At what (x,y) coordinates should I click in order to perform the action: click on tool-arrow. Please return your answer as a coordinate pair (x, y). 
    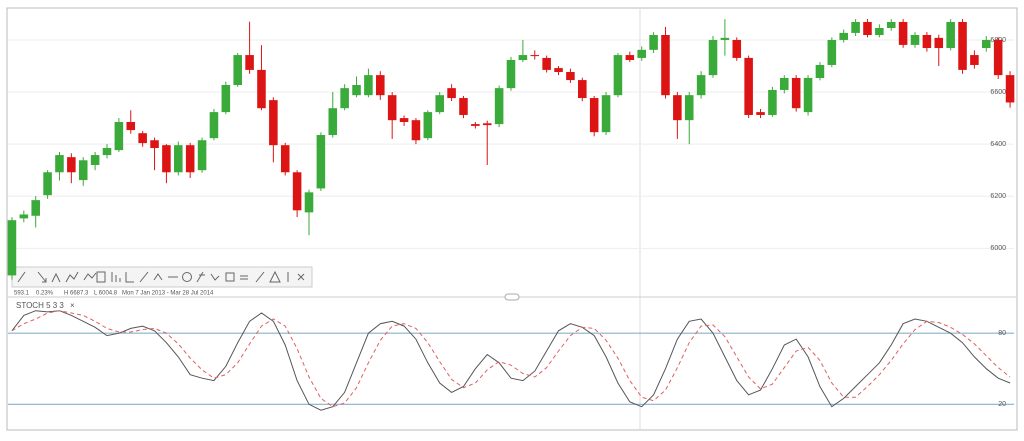
    Looking at the image, I should click on (42, 277).